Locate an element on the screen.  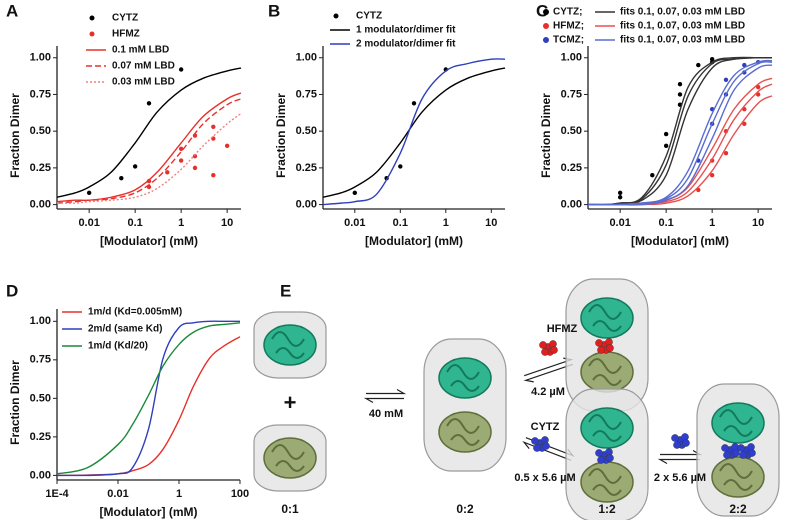
x-tick-label: 10 is located at coordinates (227, 223).